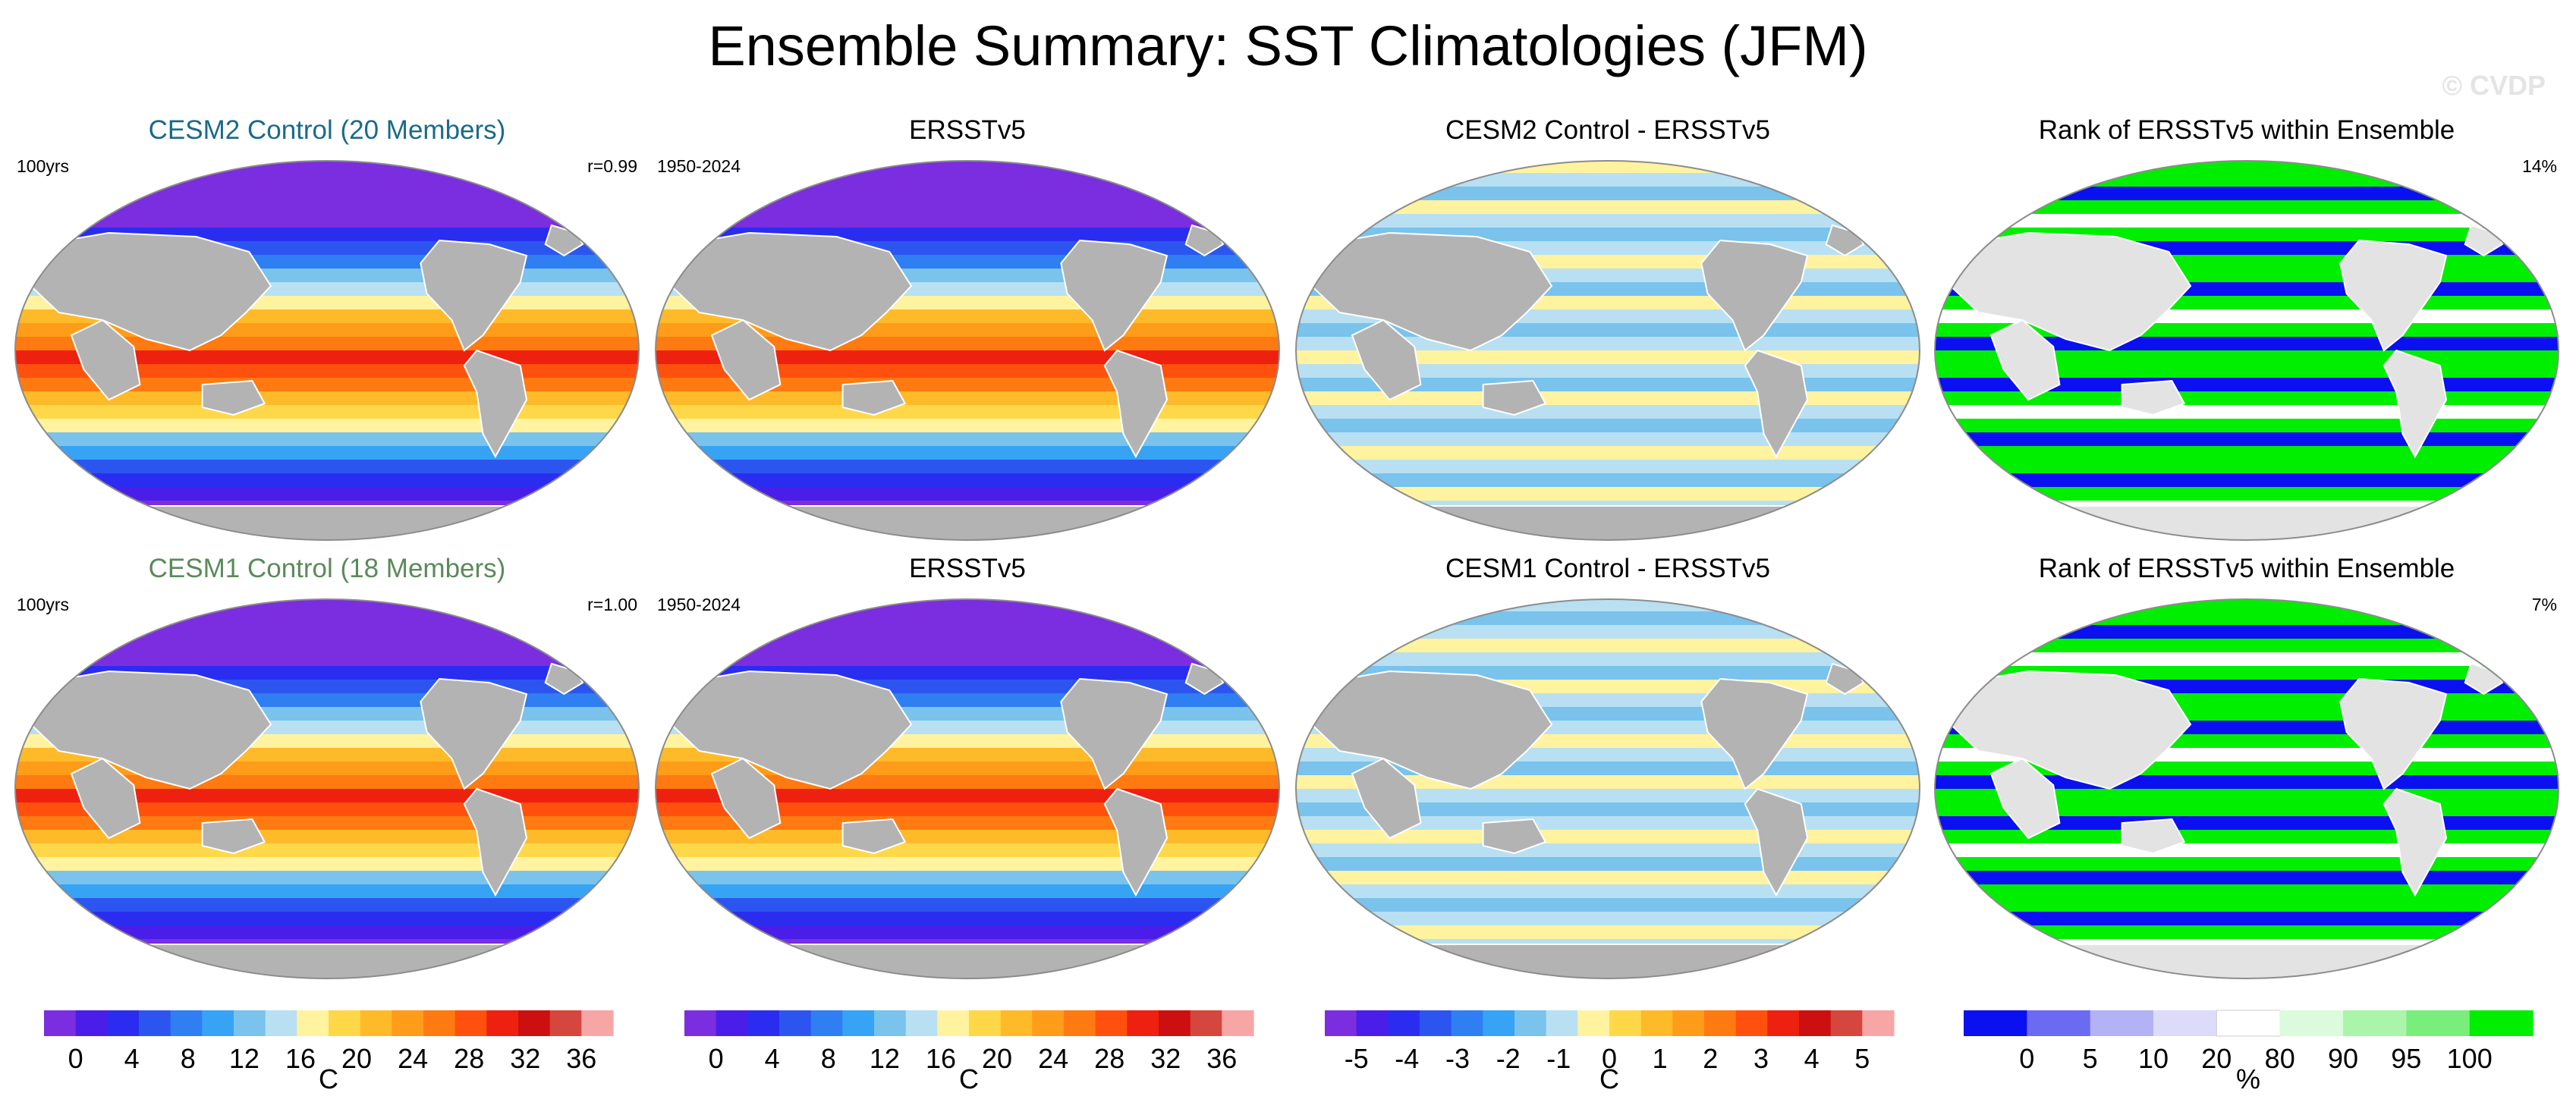 The width and height of the screenshot is (2576, 1115). What do you see at coordinates (329, 1042) in the screenshot?
I see `colorbar: 0 4 8 12 16 20 24 28 32 36` at bounding box center [329, 1042].